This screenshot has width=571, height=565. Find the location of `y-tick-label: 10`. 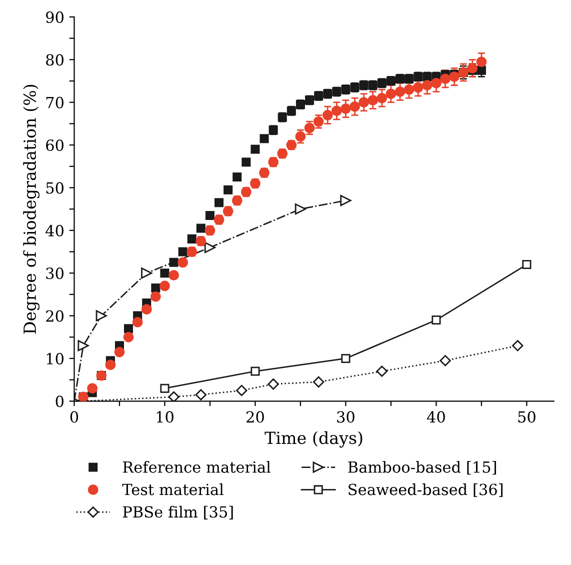

y-tick-label: 10 is located at coordinates (55, 358).